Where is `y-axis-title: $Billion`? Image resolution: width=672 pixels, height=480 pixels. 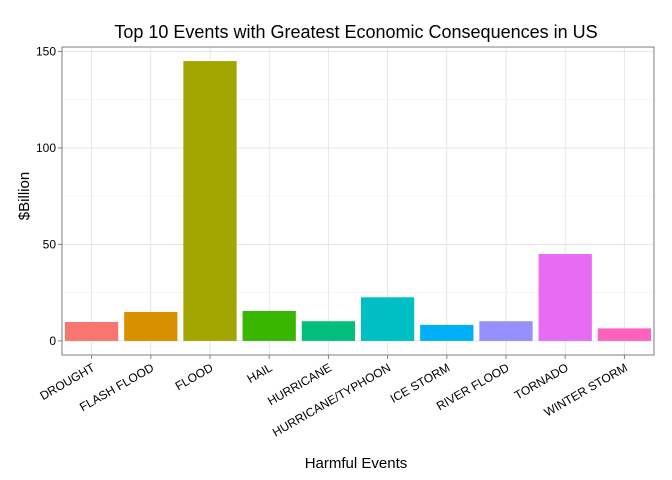 y-axis-title: $Billion is located at coordinates (24, 196).